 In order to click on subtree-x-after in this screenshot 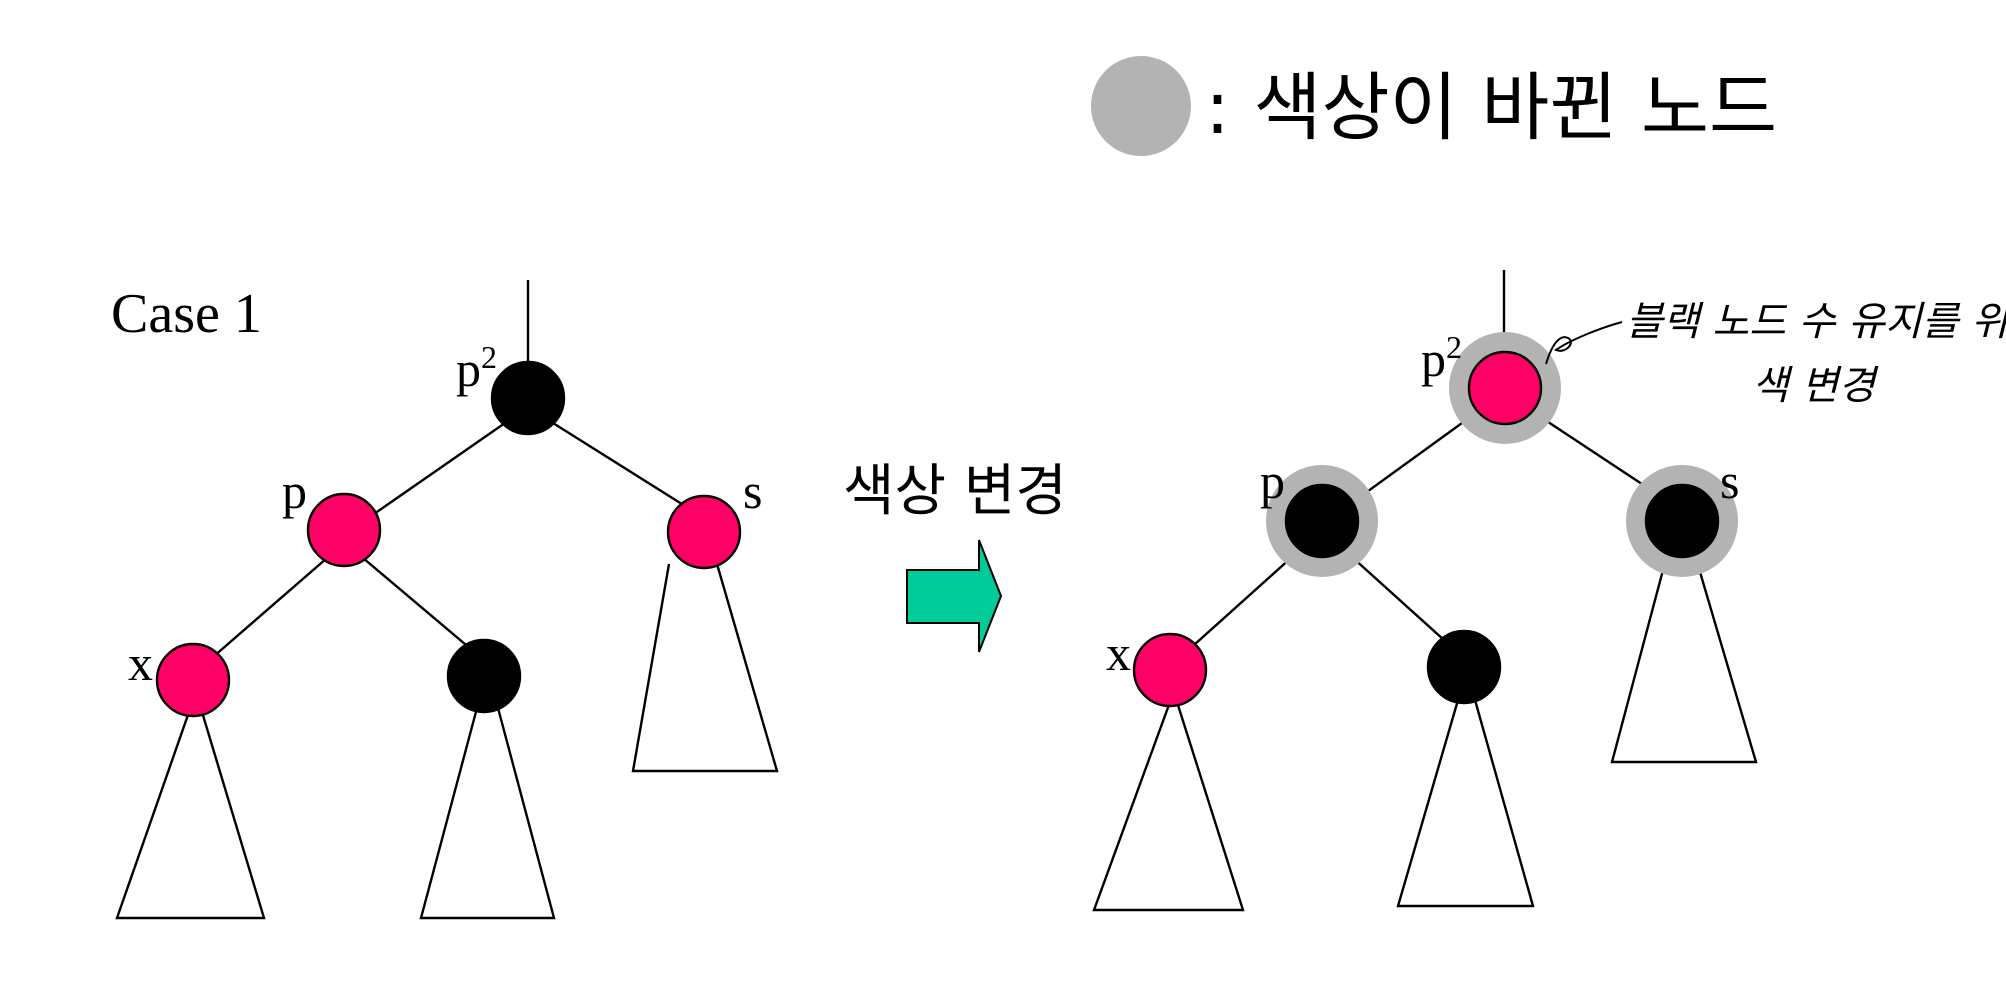, I will do `click(1168, 806)`.